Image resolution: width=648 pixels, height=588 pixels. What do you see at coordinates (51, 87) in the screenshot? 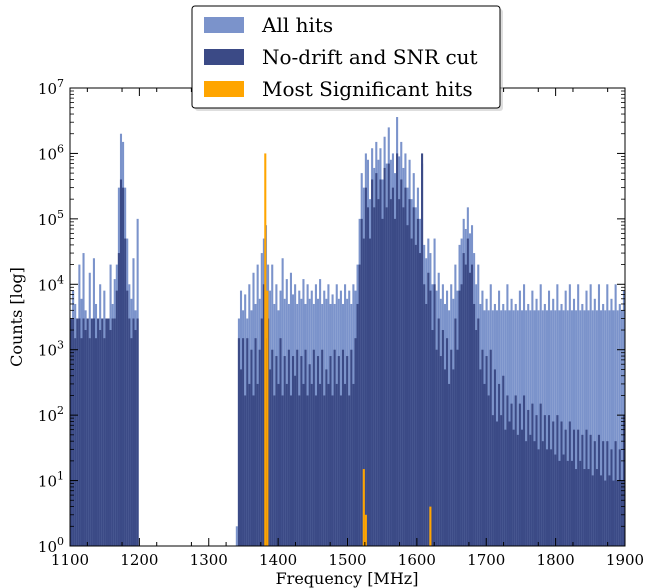
I see `y-tick-label: 10⁷` at bounding box center [51, 87].